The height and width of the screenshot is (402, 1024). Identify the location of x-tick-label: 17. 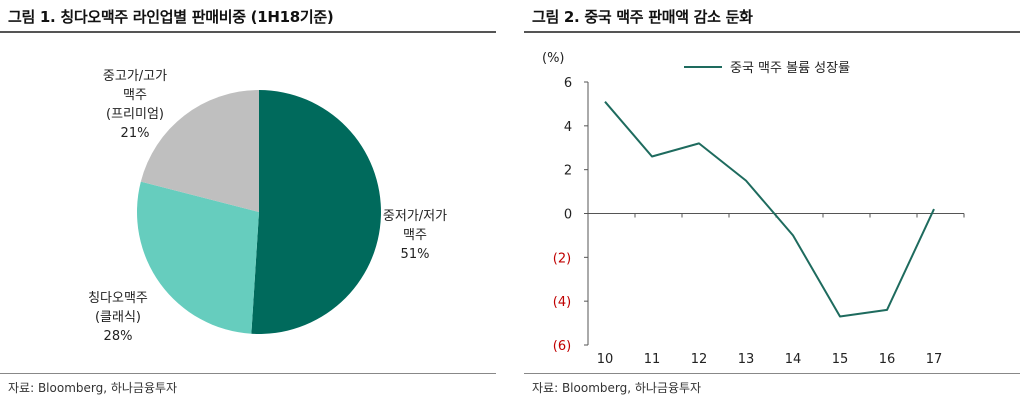
(934, 359).